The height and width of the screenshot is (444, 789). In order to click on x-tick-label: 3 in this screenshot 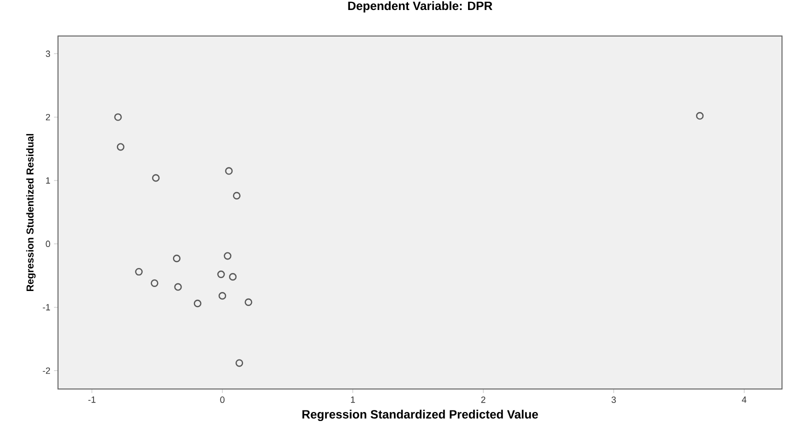, I will do `click(614, 399)`.